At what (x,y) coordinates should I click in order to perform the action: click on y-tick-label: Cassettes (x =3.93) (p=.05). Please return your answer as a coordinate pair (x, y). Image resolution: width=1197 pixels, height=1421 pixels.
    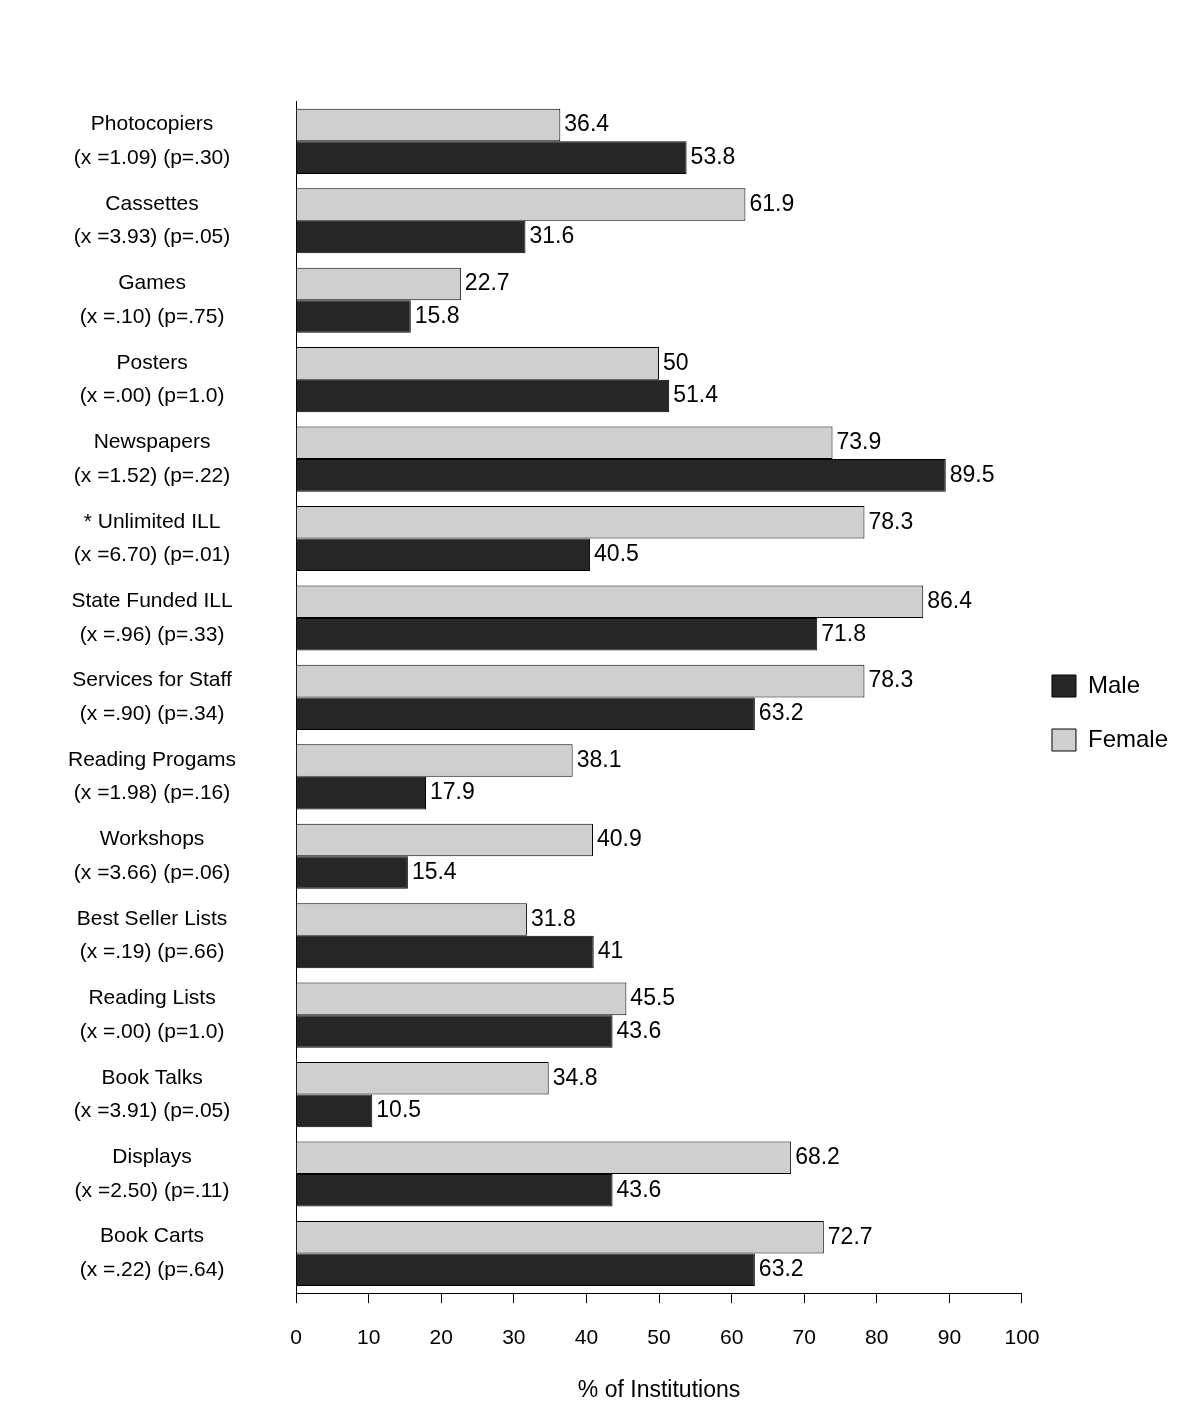
    Looking at the image, I should click on (152, 219).